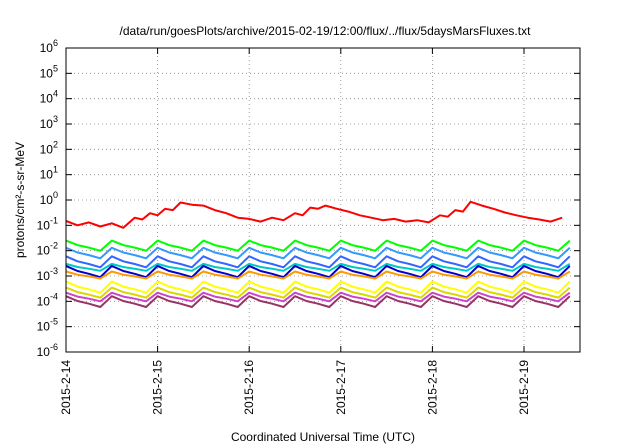 The image size is (640, 448). What do you see at coordinates (49, 71) in the screenshot?
I see `y-tick-label: 10⁵` at bounding box center [49, 71].